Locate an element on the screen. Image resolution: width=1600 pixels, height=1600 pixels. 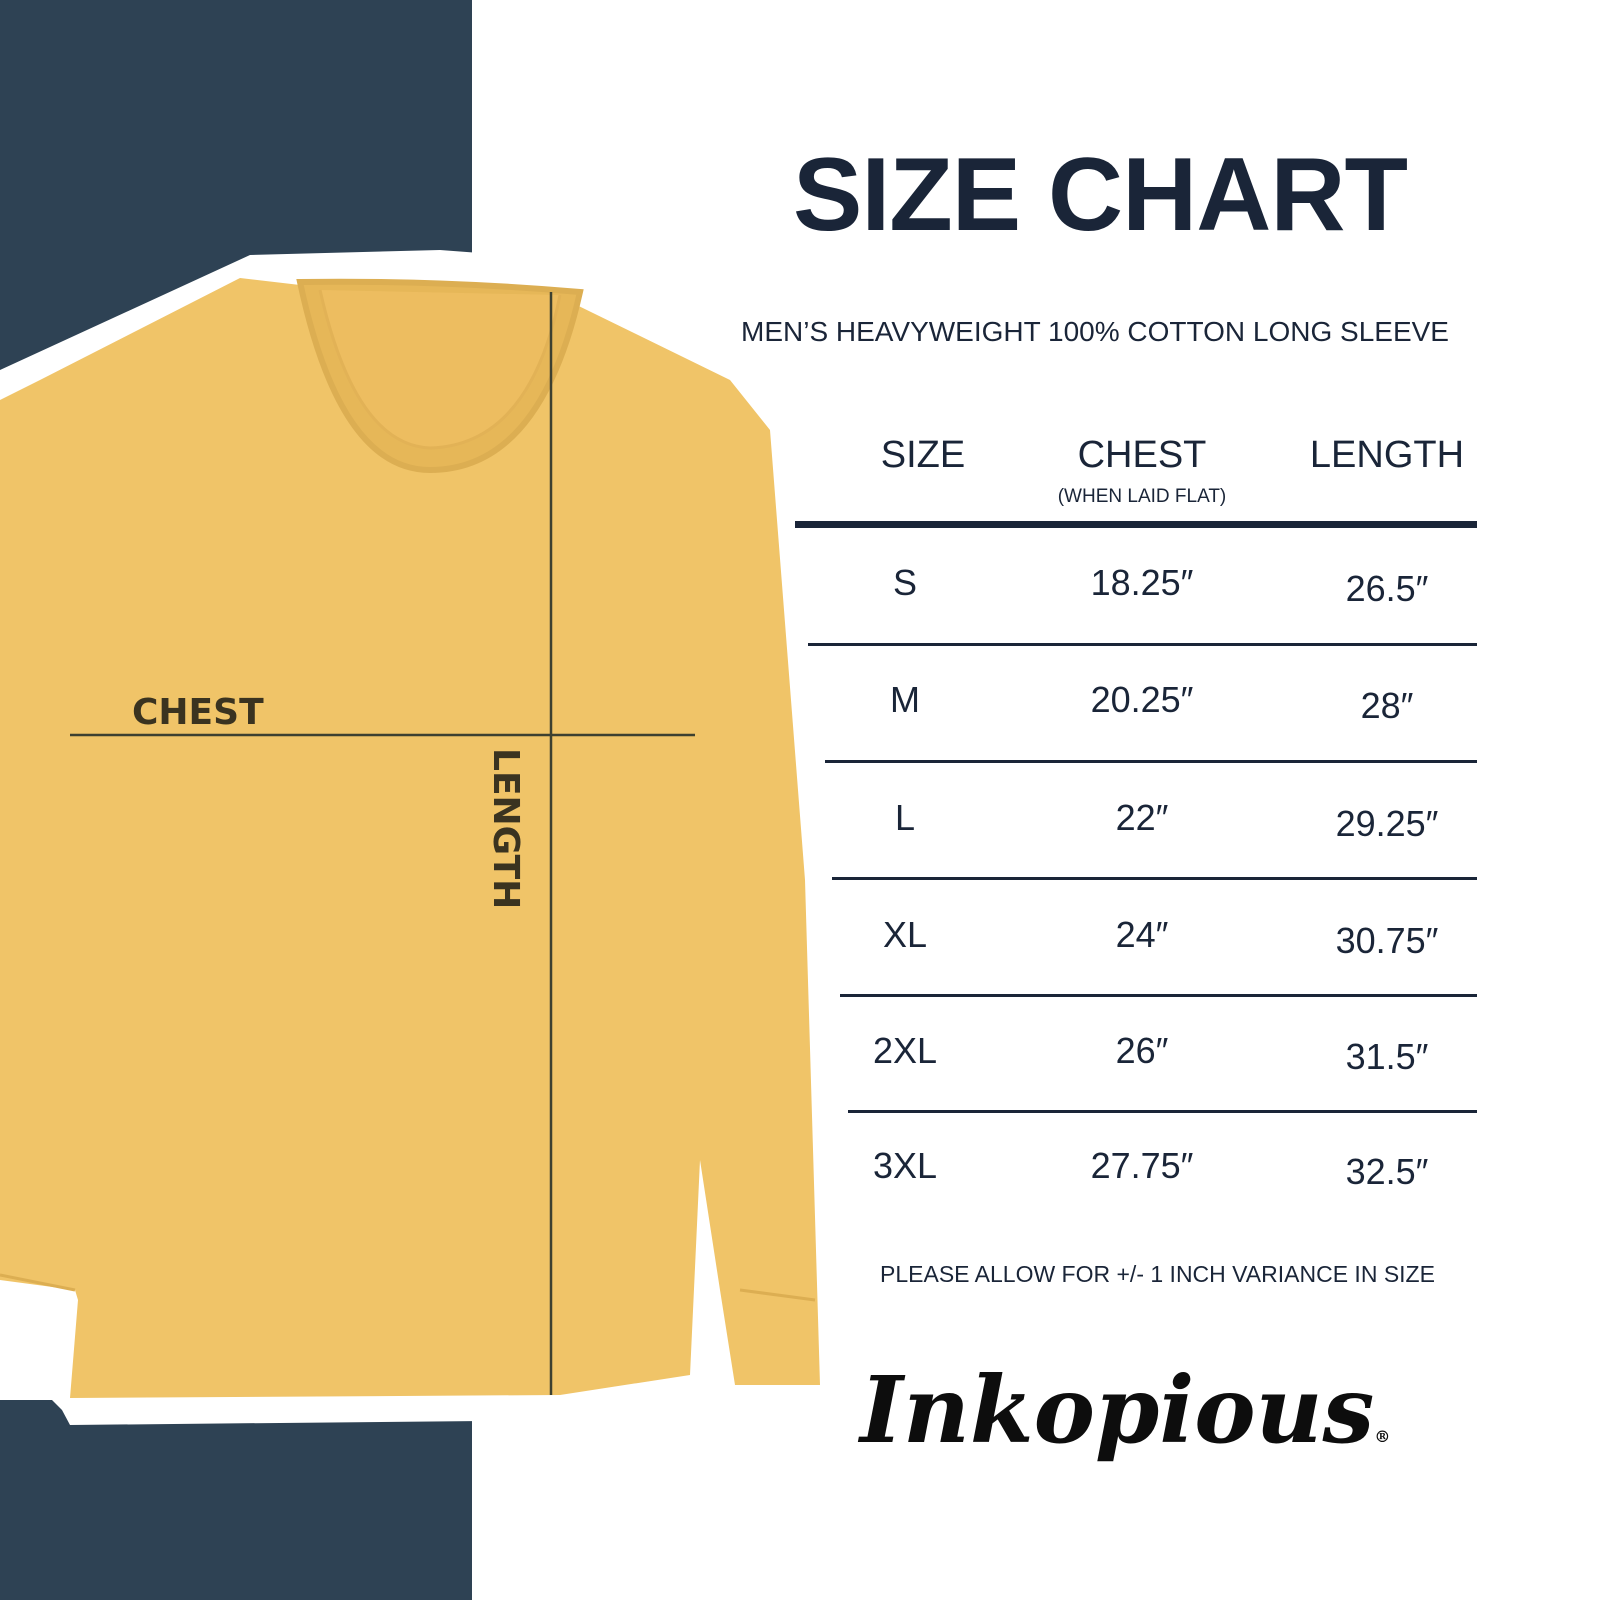
brand-logo: Inkopious® is located at coordinates (1125, 1410).